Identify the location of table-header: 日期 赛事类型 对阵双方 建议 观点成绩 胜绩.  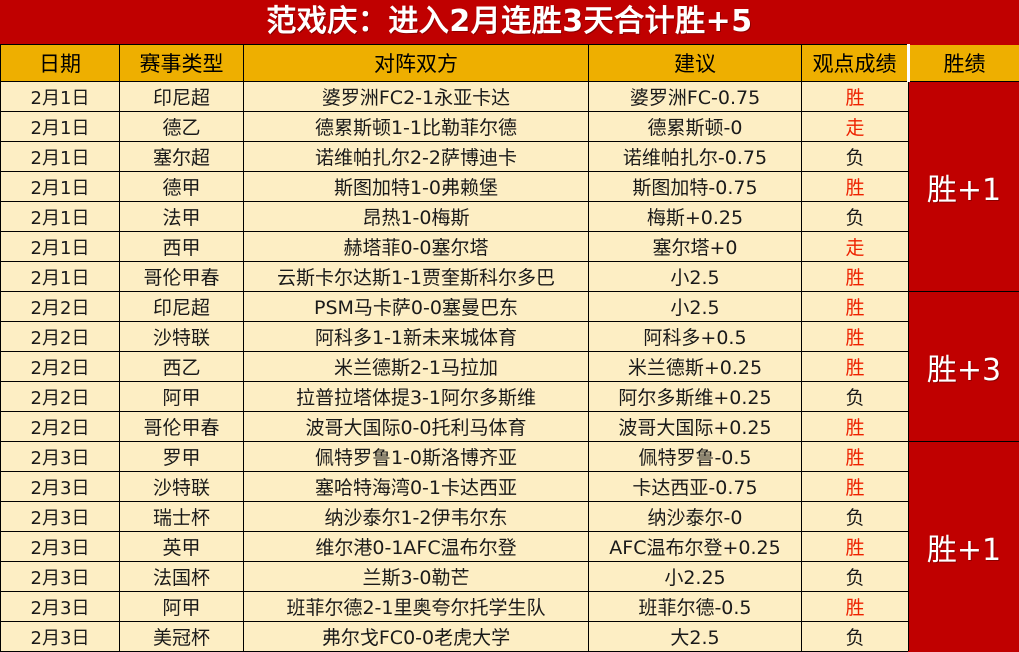
(509, 63).